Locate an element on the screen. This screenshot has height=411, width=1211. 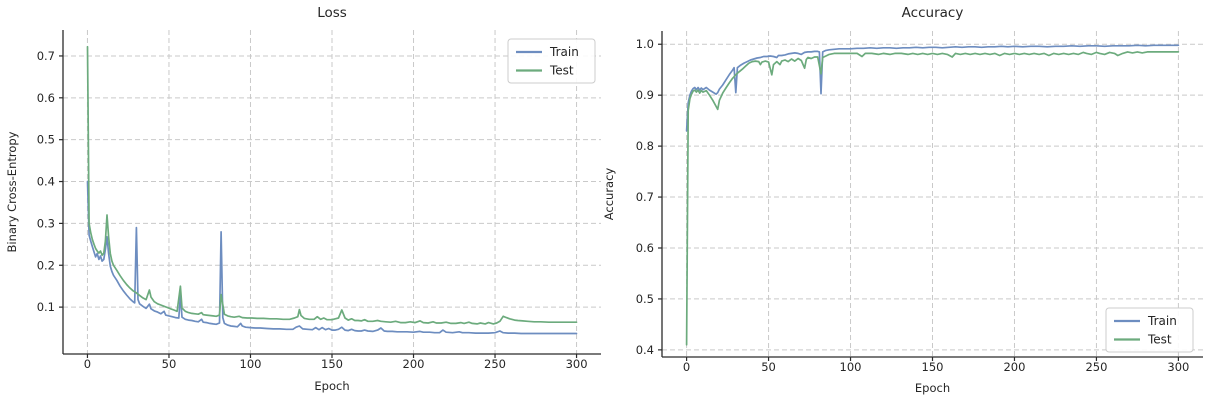
chart-title: Loss is located at coordinates (332, 13).